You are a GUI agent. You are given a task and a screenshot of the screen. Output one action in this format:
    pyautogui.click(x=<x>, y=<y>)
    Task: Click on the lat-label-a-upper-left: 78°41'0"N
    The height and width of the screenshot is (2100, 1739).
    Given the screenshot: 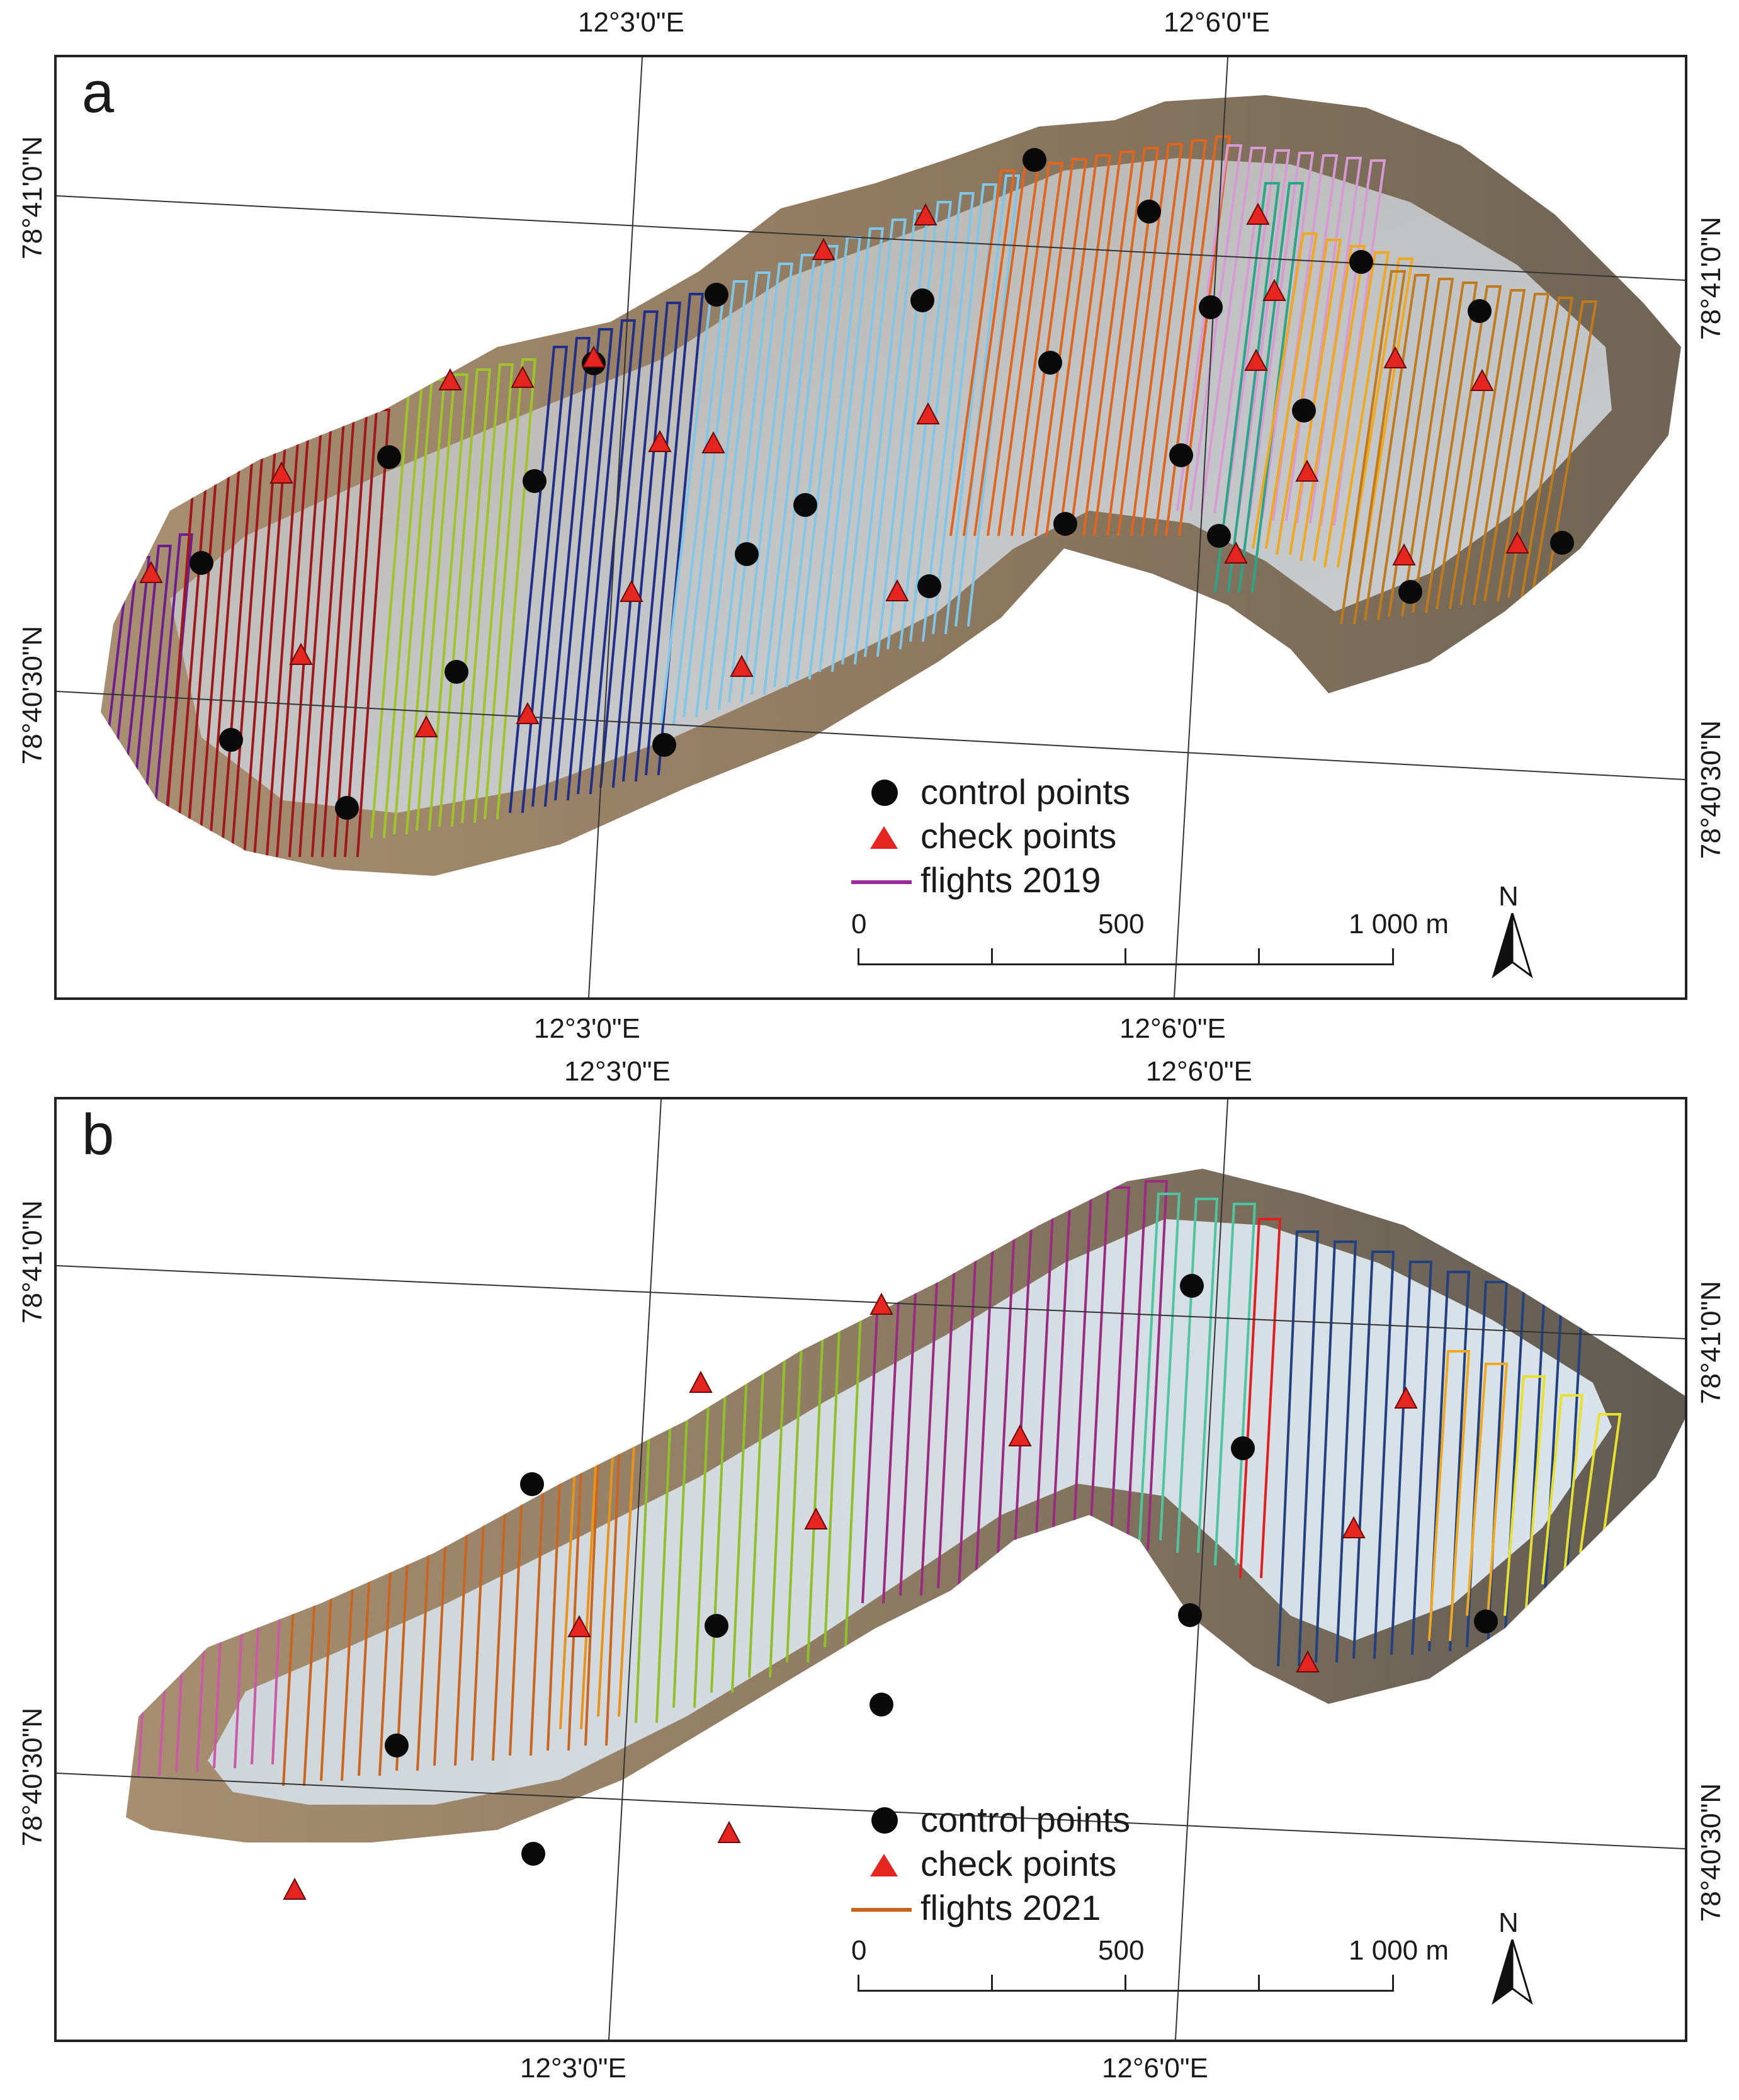 What is the action you would take?
    pyautogui.click(x=32, y=197)
    